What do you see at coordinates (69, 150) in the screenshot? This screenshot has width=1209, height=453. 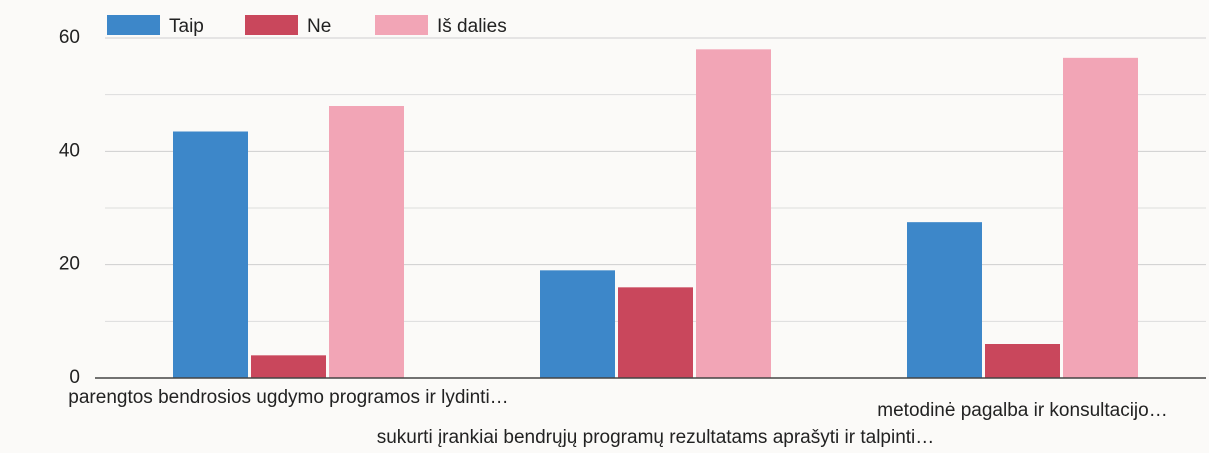 I see `y-tick-label: 40` at bounding box center [69, 150].